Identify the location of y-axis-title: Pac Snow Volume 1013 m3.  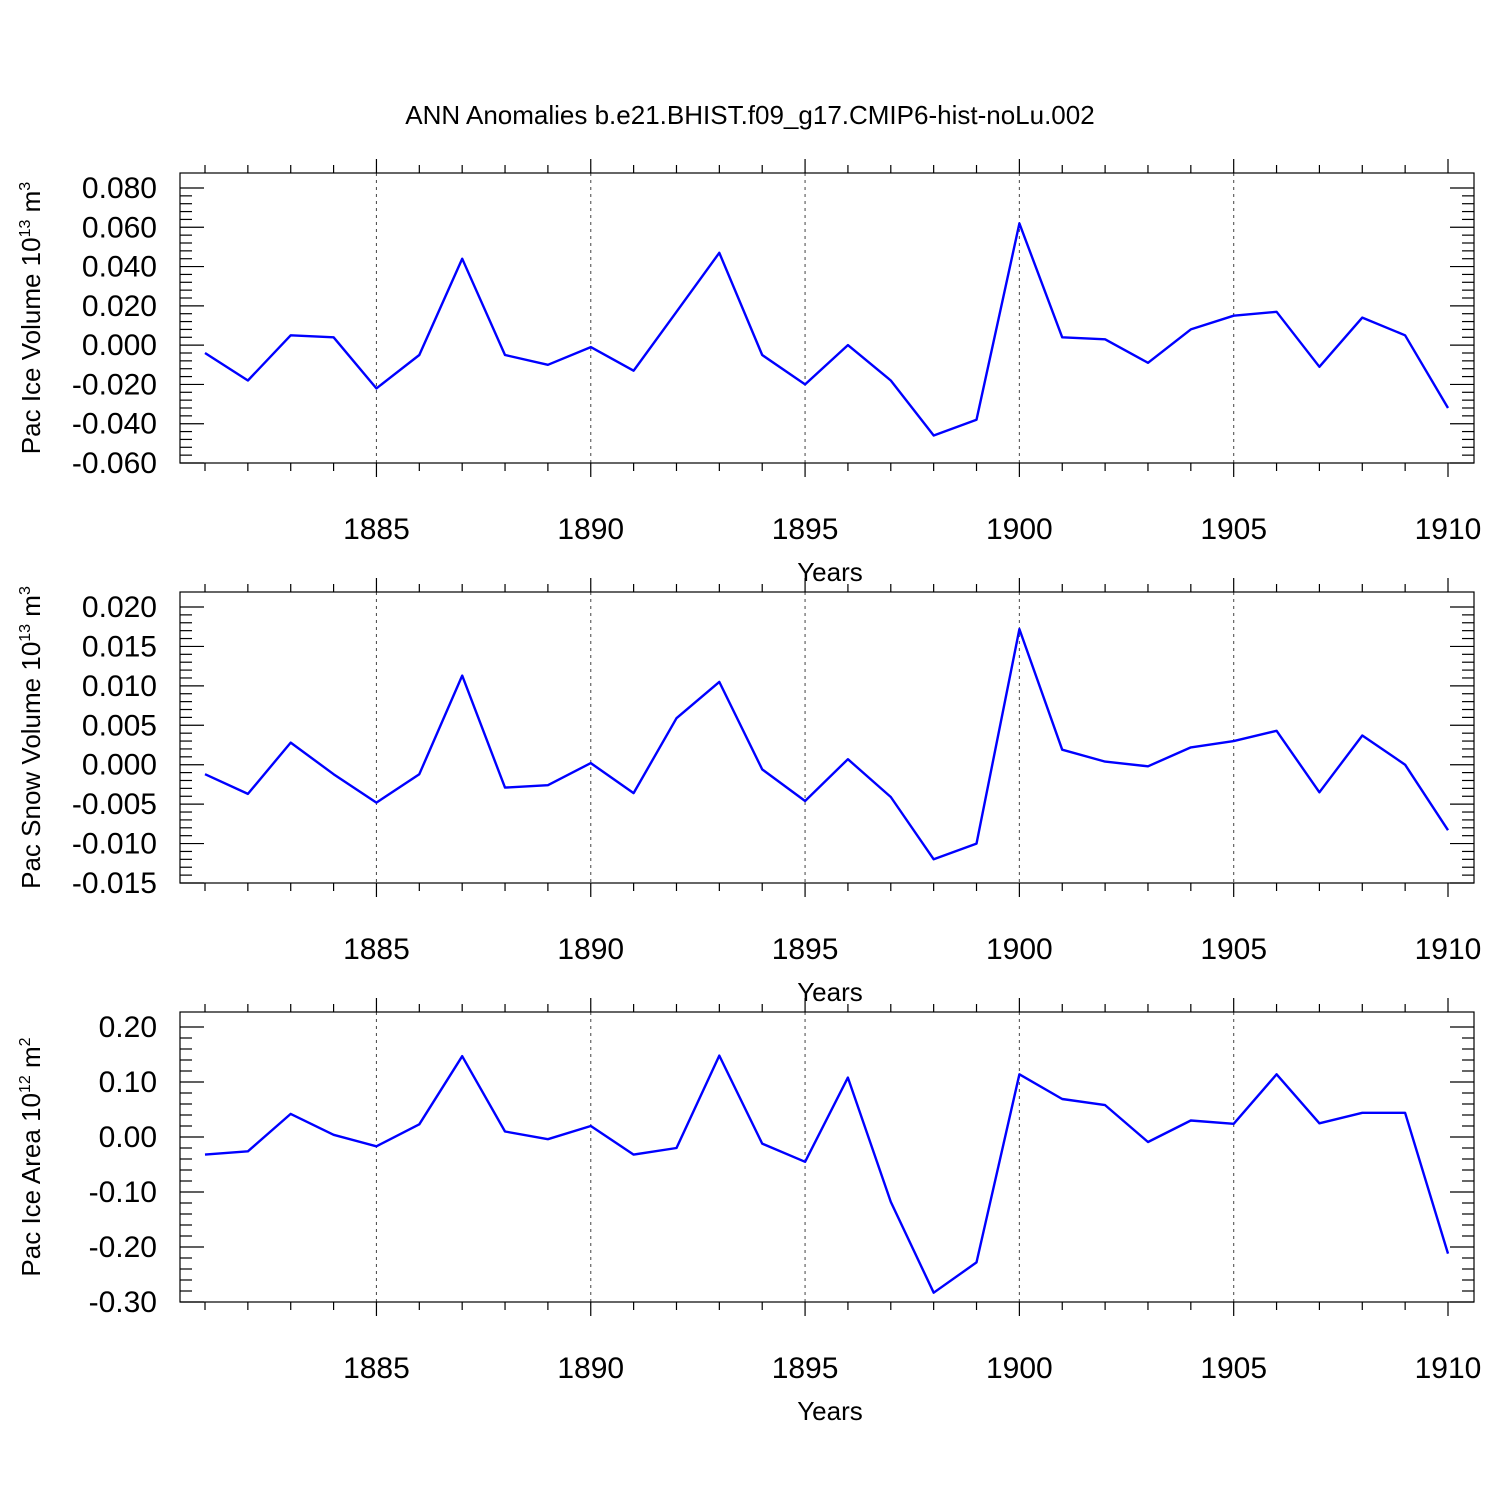
(31, 737).